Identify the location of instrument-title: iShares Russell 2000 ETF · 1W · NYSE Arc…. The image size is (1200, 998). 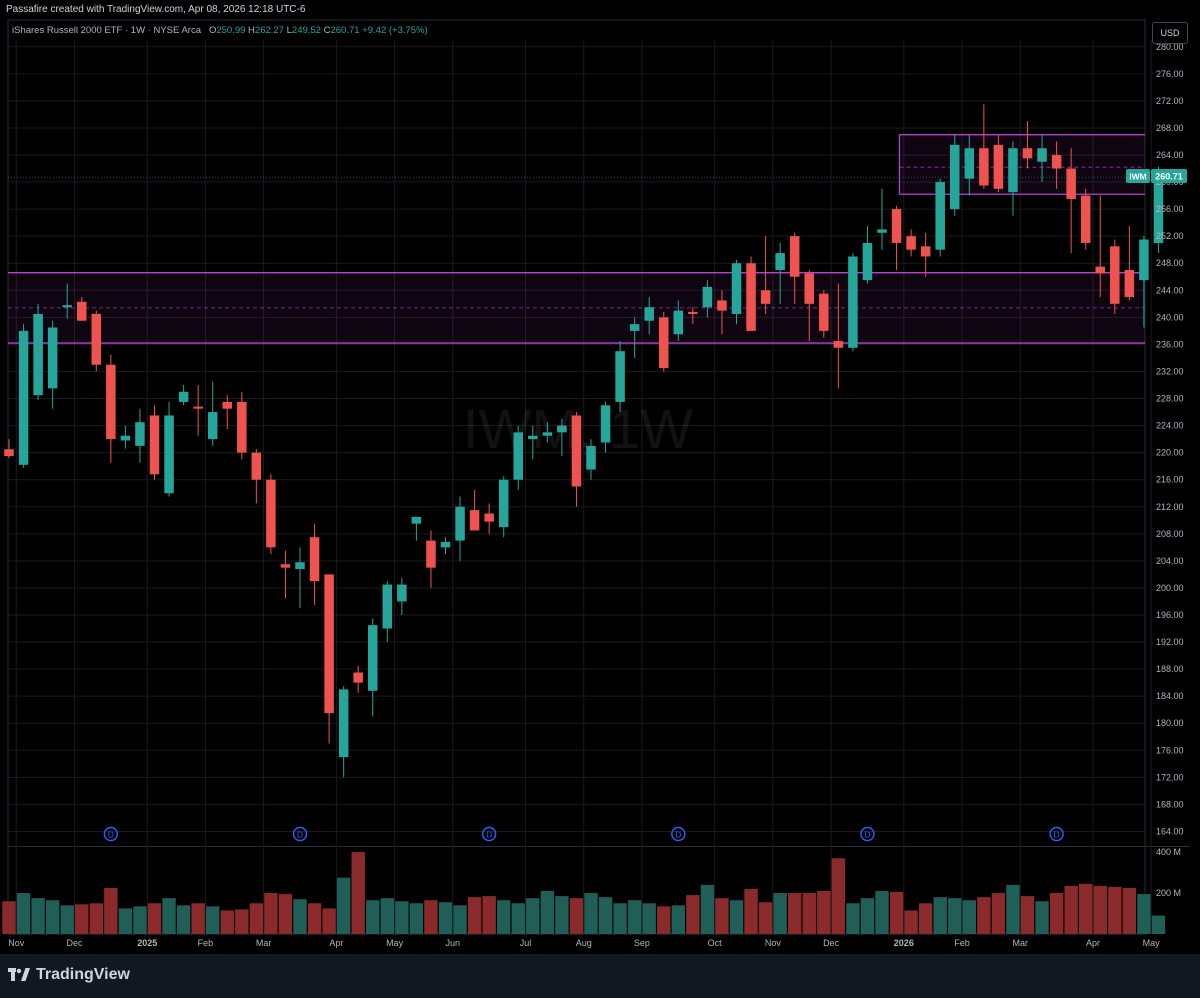
(107, 30).